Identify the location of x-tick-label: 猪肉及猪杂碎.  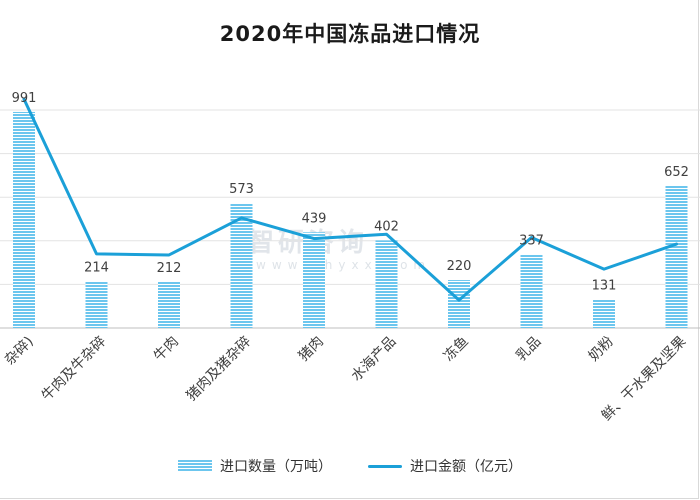
(219, 369).